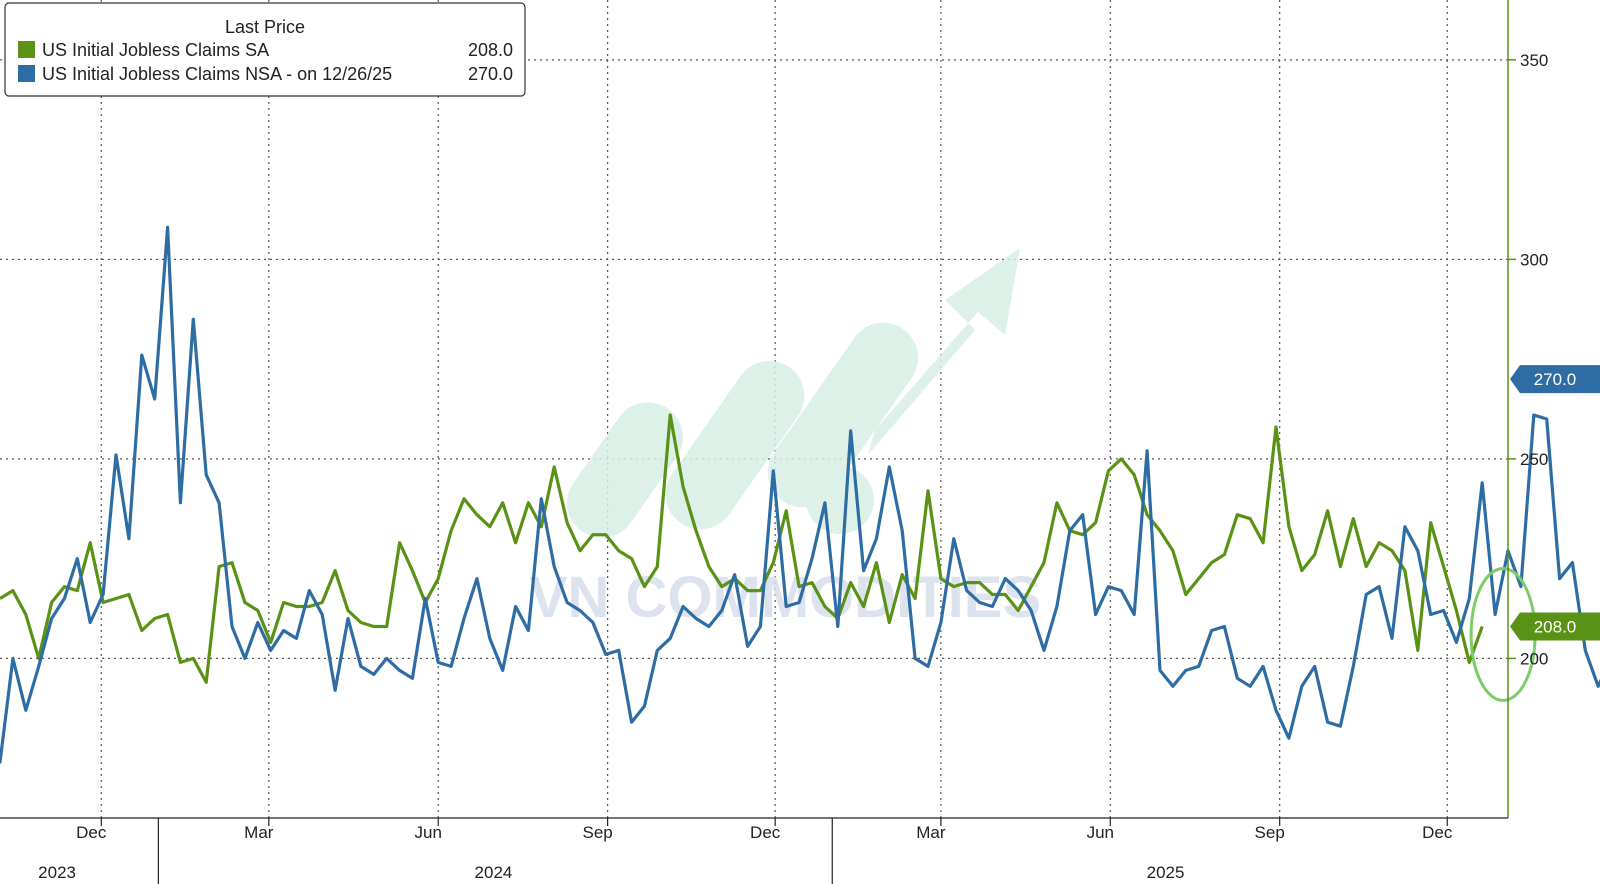 Image resolution: width=1600 pixels, height=884 pixels. Describe the element at coordinates (155, 50) in the screenshot. I see `legend-label: US Initial Jobless Claims SA` at that location.